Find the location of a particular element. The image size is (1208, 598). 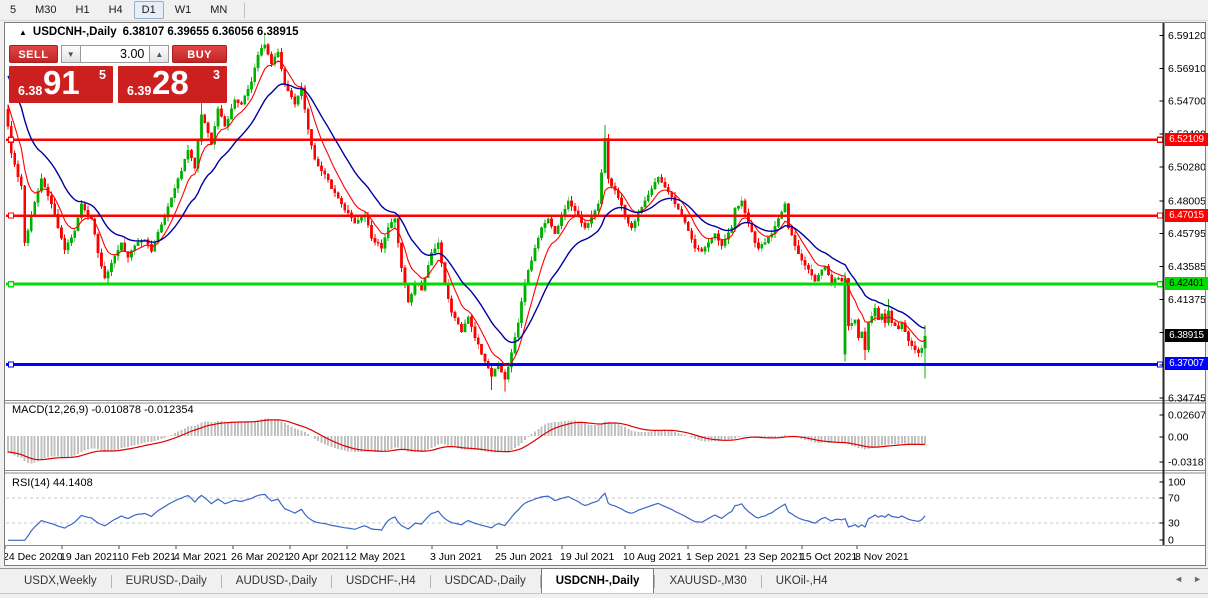

svg-text: 70 is located at coordinates (1174, 499).